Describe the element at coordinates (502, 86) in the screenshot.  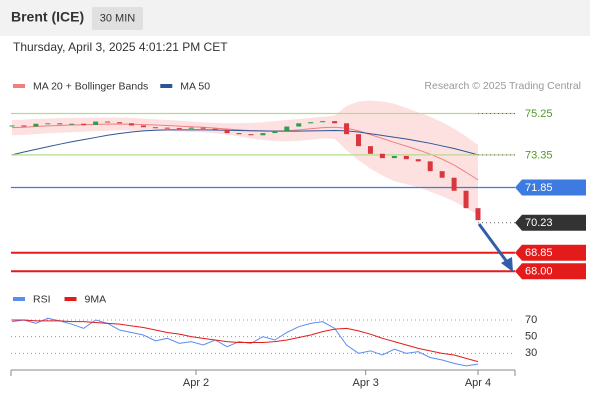
I see `credit: Research © 2025 Trading Central` at that location.